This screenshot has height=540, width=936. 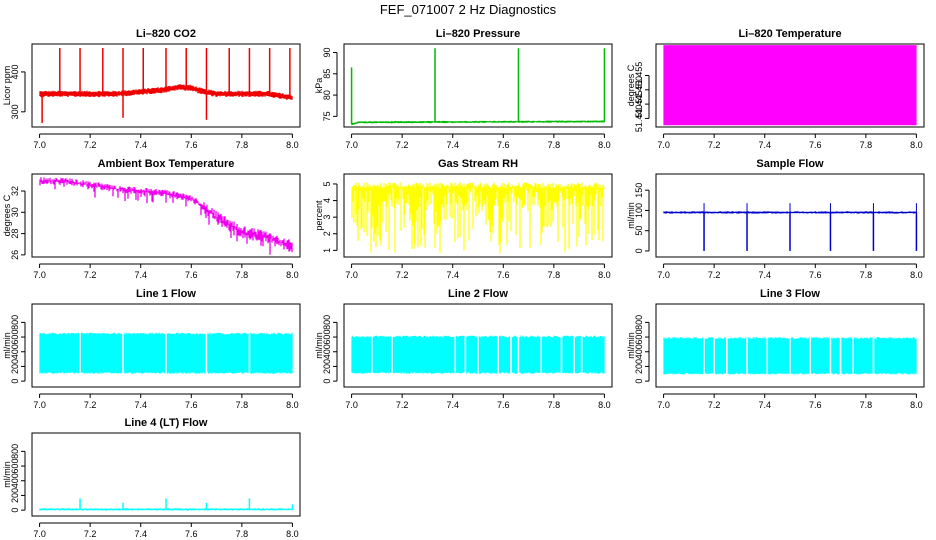 What do you see at coordinates (327, 233) in the screenshot?
I see `y-tick-label: 2` at bounding box center [327, 233].